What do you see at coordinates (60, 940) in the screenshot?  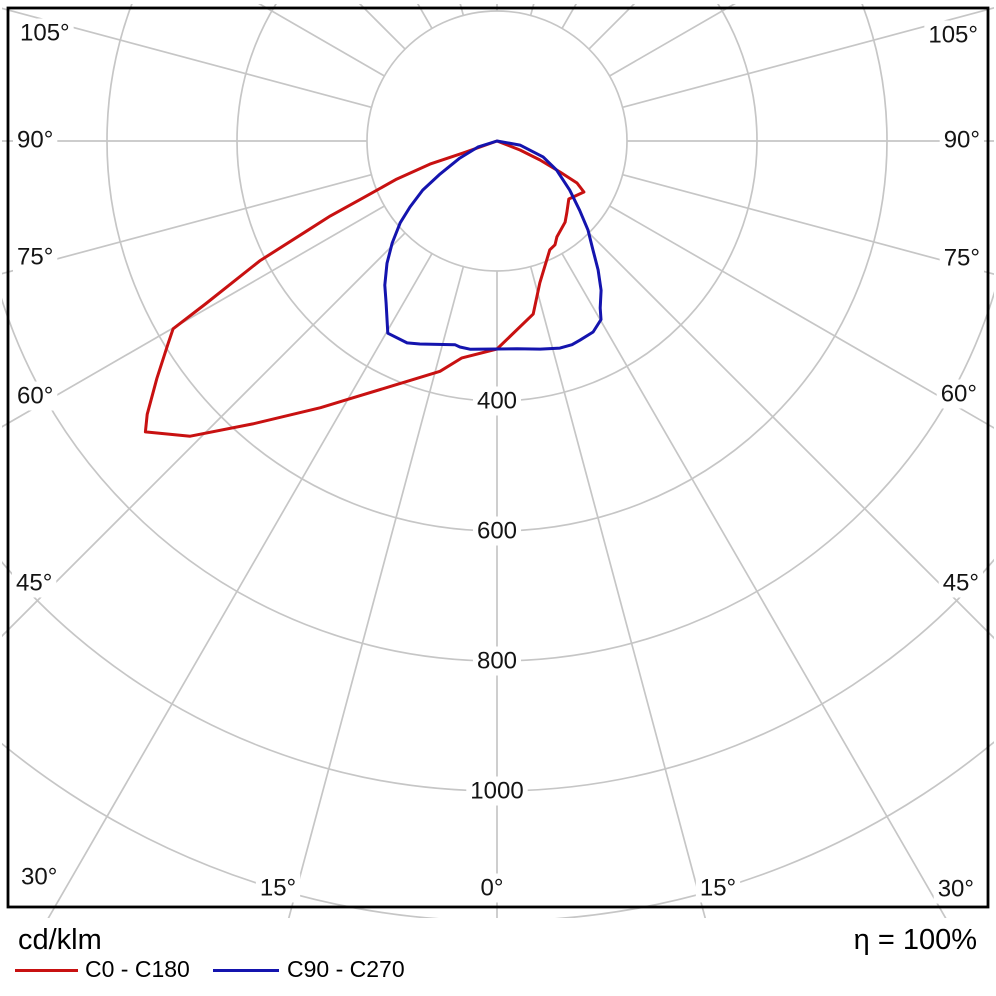 I see `unit-label: cd/klm` at bounding box center [60, 940].